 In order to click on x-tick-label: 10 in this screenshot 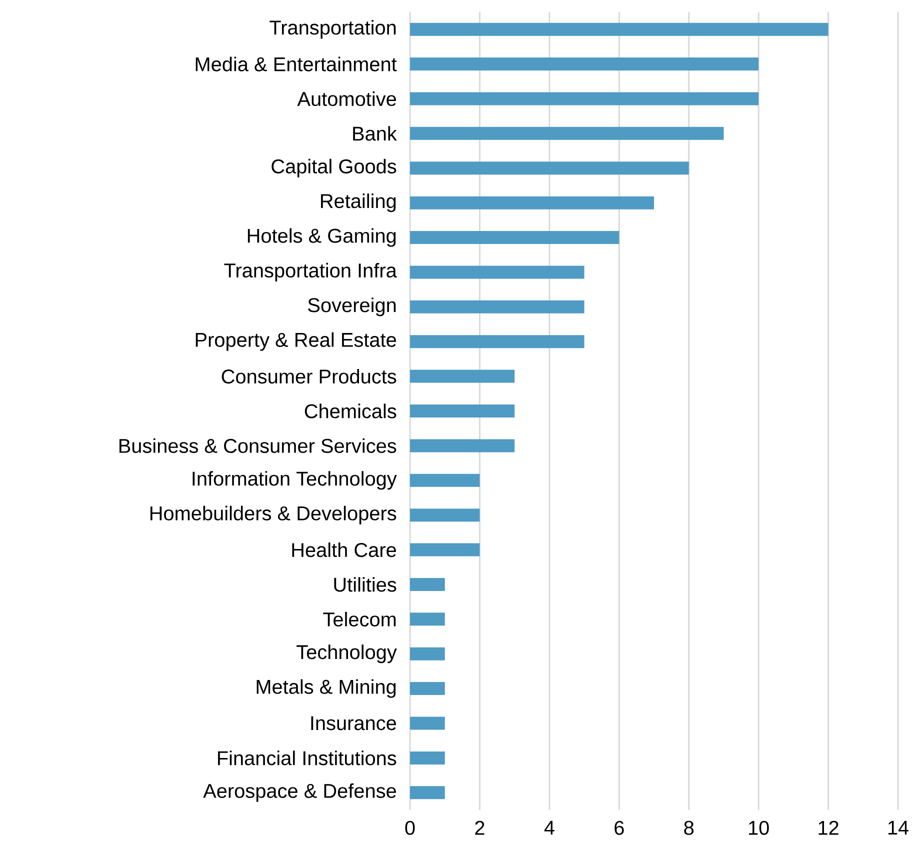, I will do `click(759, 827)`.